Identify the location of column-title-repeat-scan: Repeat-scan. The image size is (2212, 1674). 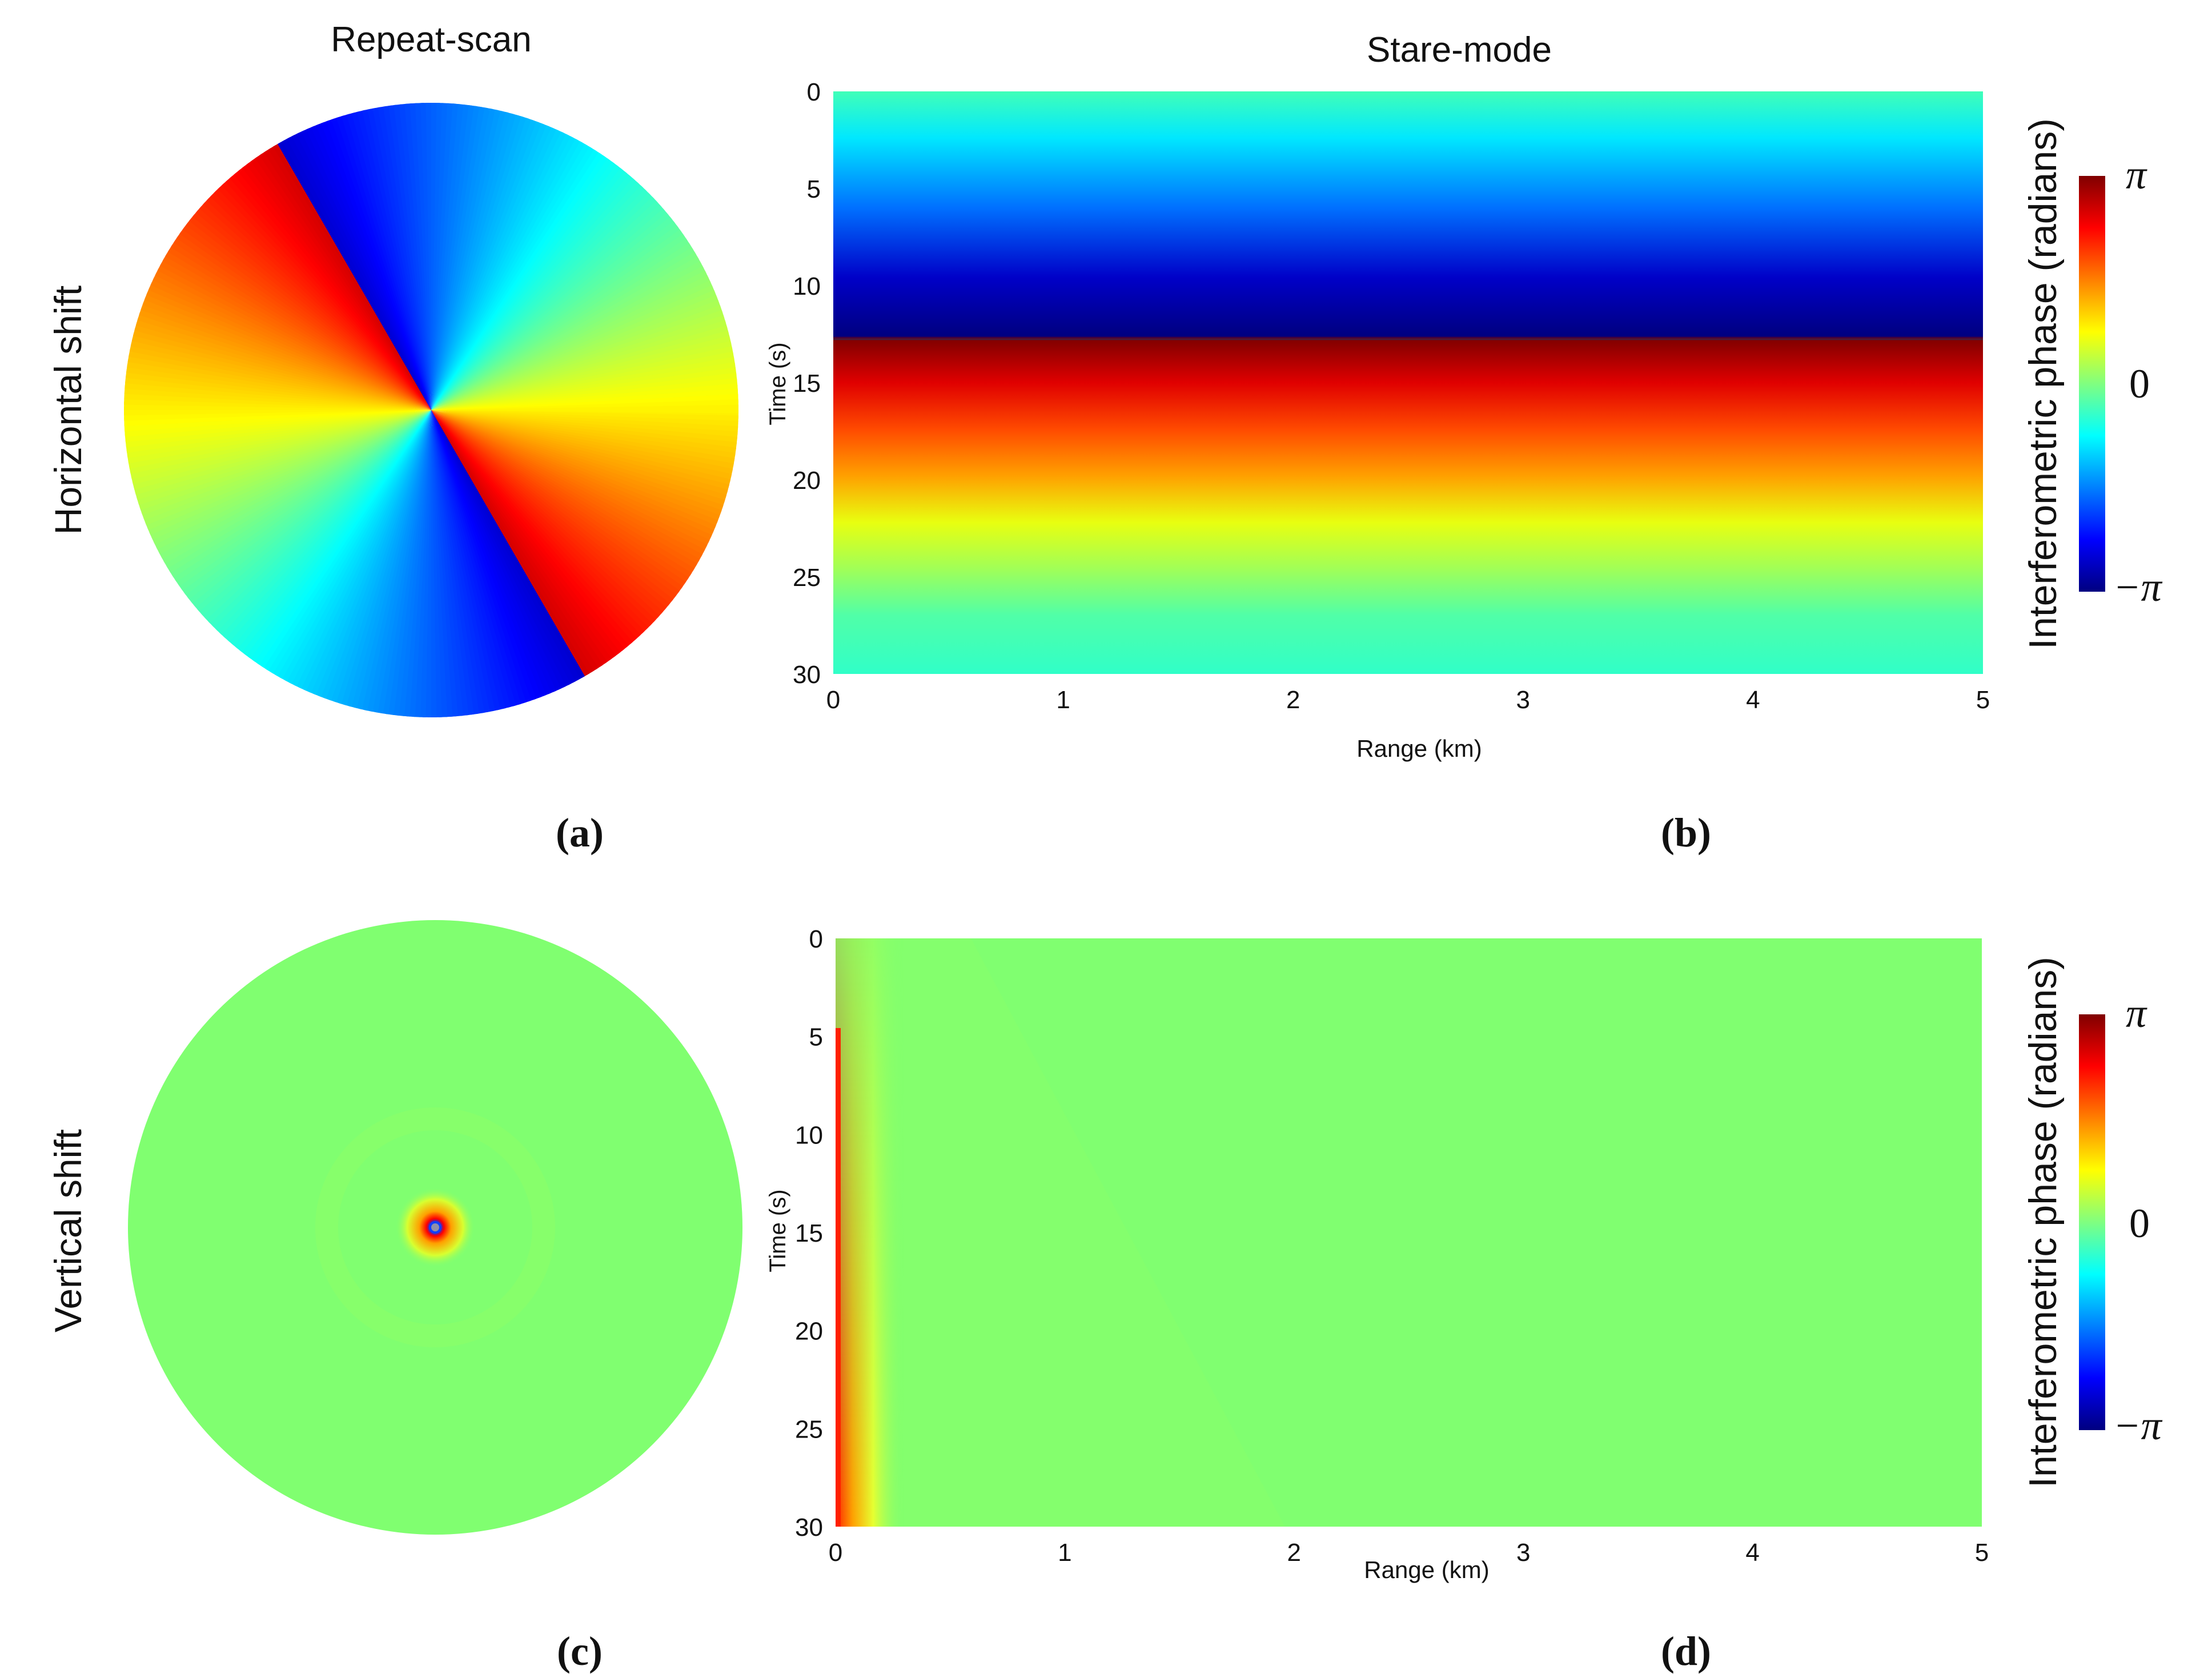
(431, 39).